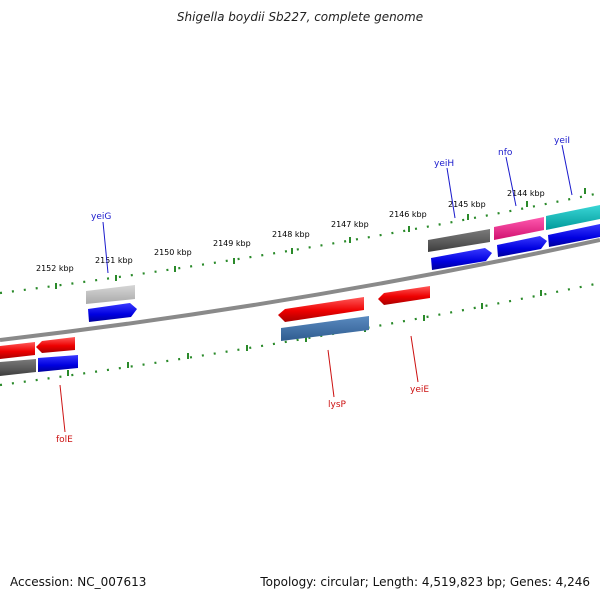  What do you see at coordinates (320, 238) in the screenshot?
I see `scale-ticks-upper` at bounding box center [320, 238].